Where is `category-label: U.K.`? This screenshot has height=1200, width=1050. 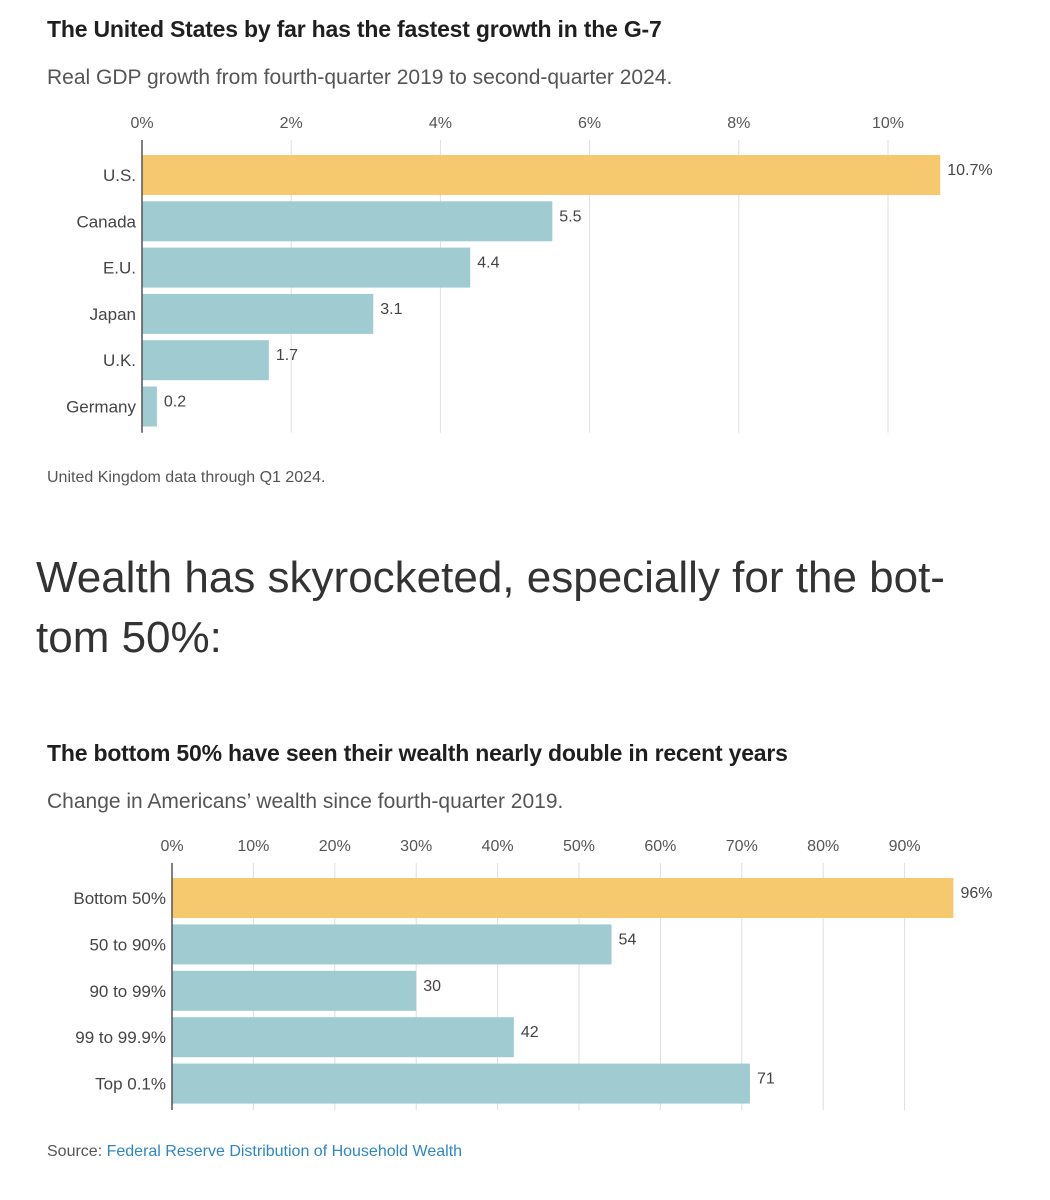
category-label: U.K. is located at coordinates (119, 360).